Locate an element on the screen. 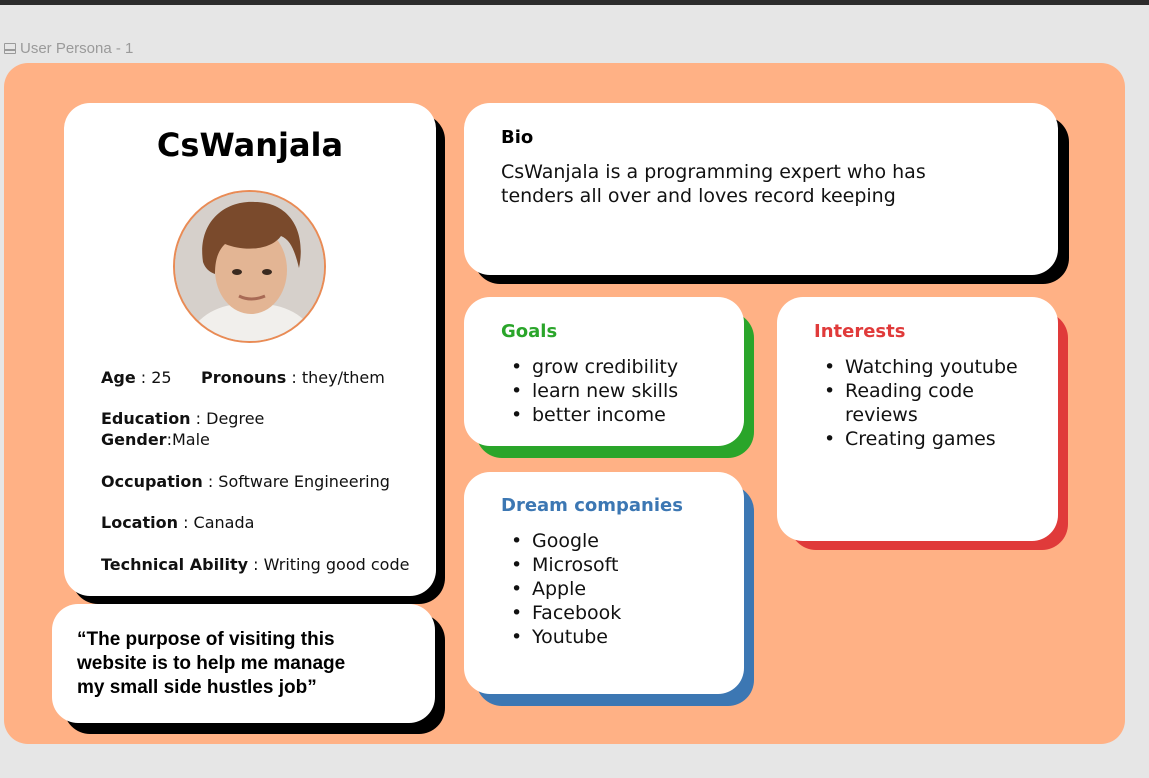 This screenshot has width=1149, height=778. quote-card is located at coordinates (243, 663).